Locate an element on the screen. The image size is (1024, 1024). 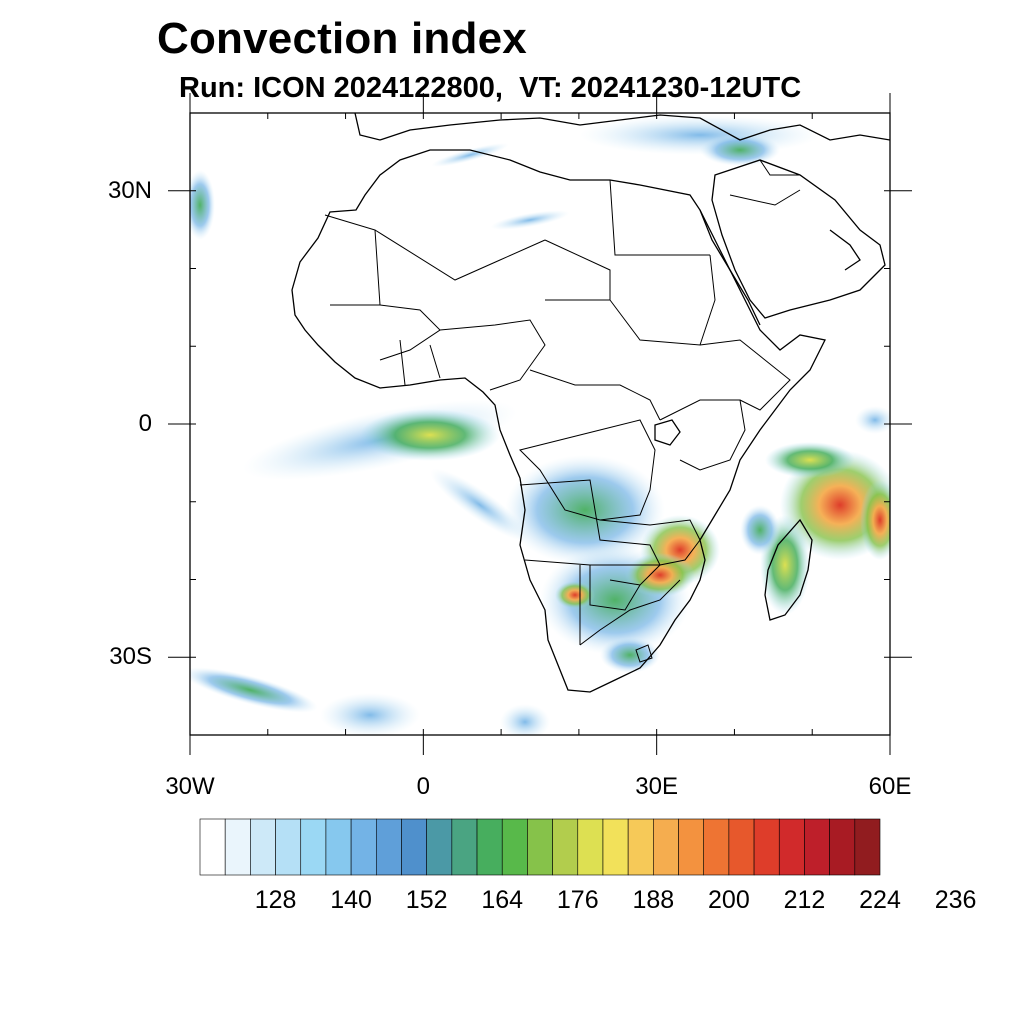
lake-victoria is located at coordinates (667, 432).